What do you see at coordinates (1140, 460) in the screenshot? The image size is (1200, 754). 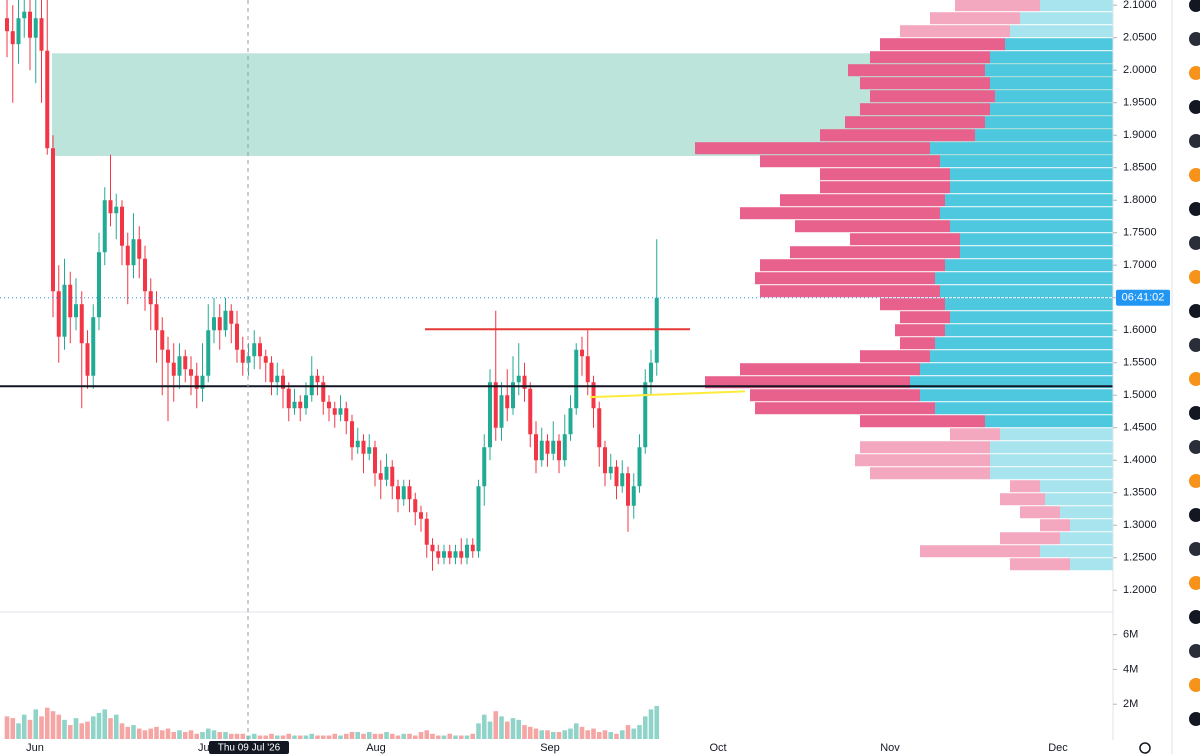 I see `y-tick-label: 1.4000` at bounding box center [1140, 460].